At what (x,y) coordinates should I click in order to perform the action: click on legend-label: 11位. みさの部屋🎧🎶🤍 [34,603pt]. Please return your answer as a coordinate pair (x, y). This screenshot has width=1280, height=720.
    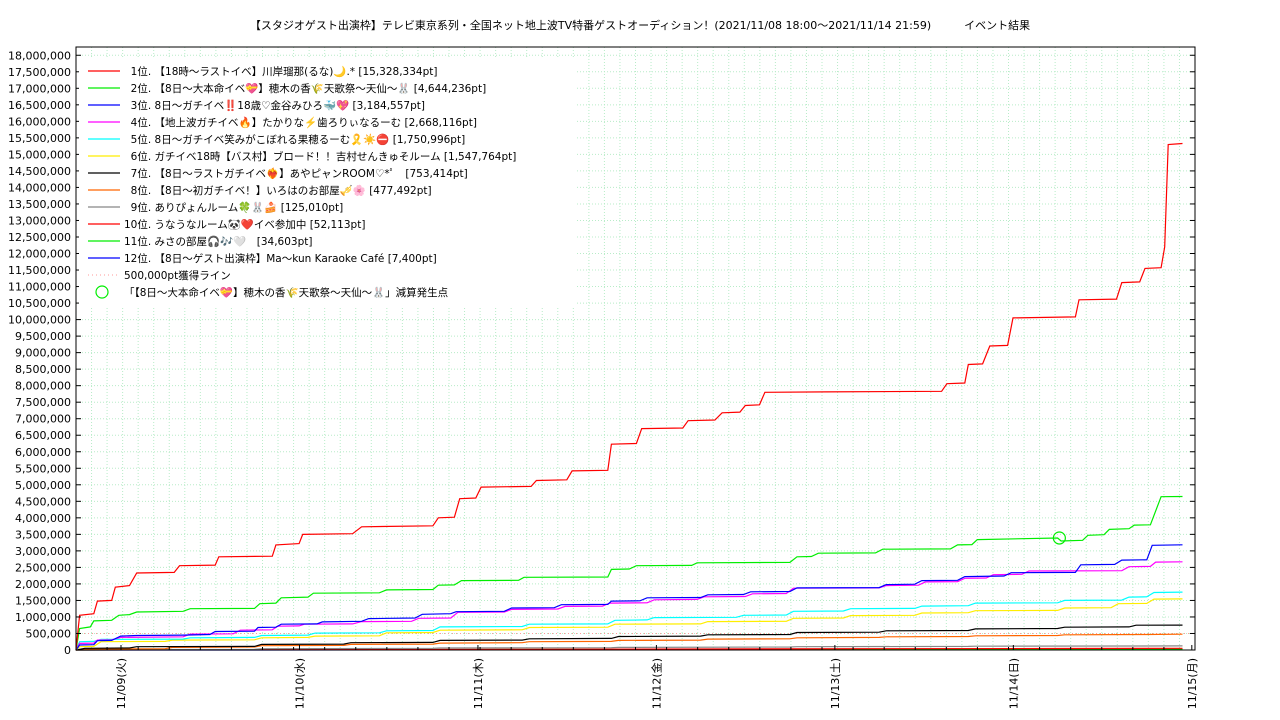
    Looking at the image, I should click on (218, 241).